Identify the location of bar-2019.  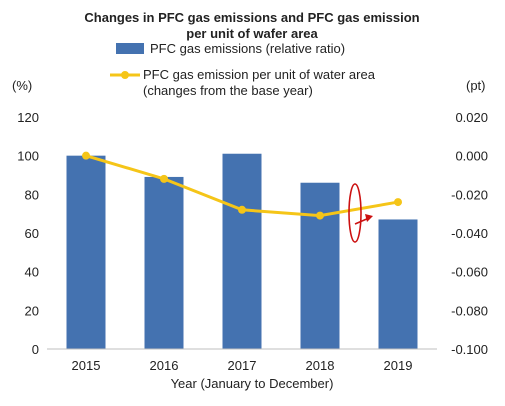
(398, 284).